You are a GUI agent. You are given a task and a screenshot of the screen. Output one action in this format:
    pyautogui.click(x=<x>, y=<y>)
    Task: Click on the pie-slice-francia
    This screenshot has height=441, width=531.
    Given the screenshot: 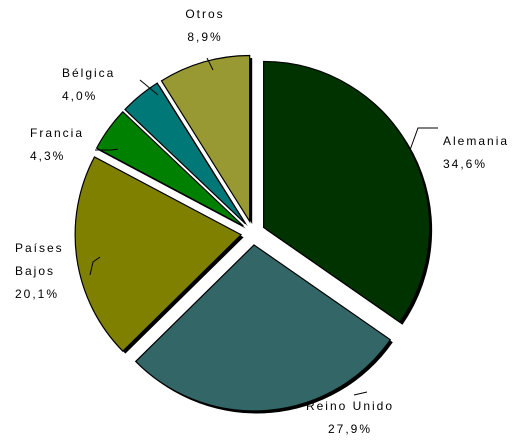 What is the action you would take?
    pyautogui.click(x=169, y=168)
    